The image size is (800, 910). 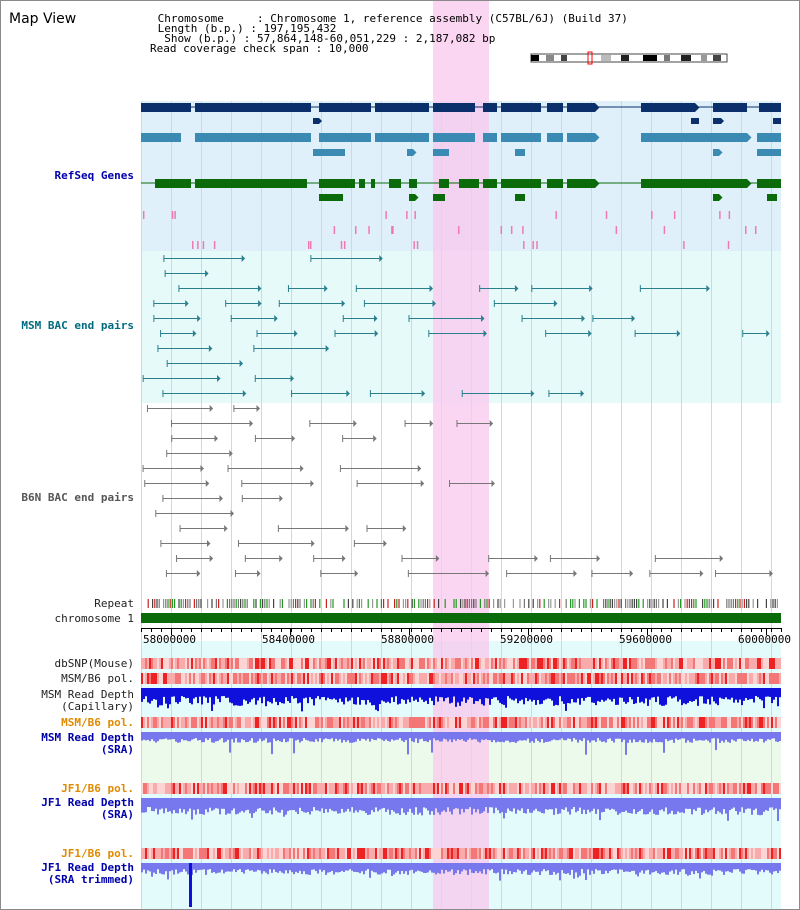 What do you see at coordinates (347, 528) in the screenshot?
I see `b6n-bac-end-arrow` at bounding box center [347, 528].